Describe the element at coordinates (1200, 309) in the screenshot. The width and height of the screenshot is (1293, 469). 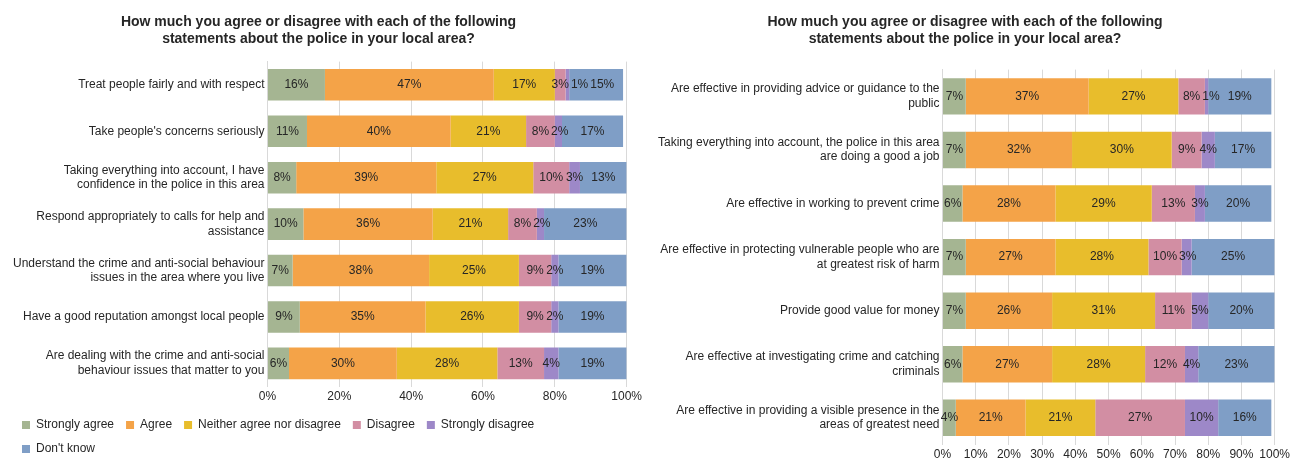
I see `data-label: 5%` at that location.